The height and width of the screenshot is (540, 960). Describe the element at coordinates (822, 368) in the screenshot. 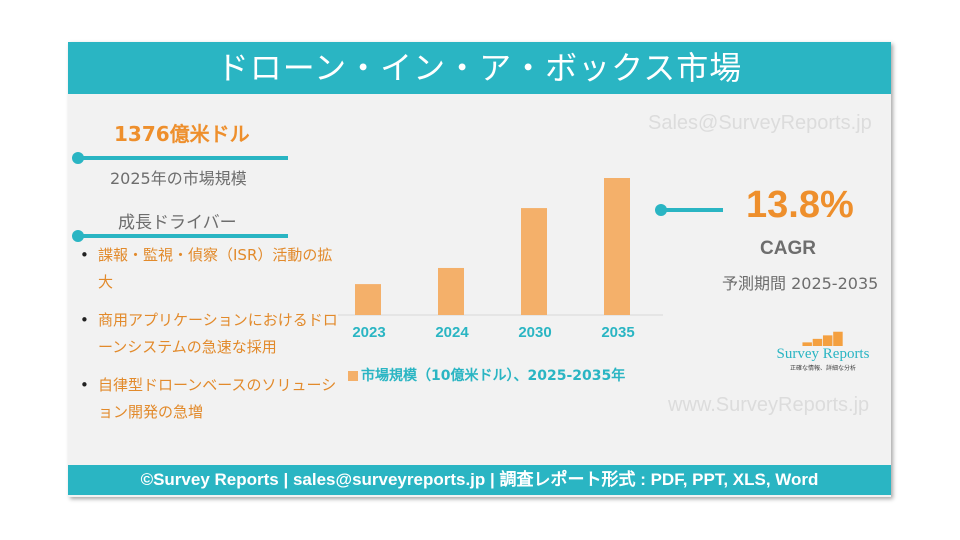

I see `logo-tagline: 正確な情報、詳細な分析` at that location.